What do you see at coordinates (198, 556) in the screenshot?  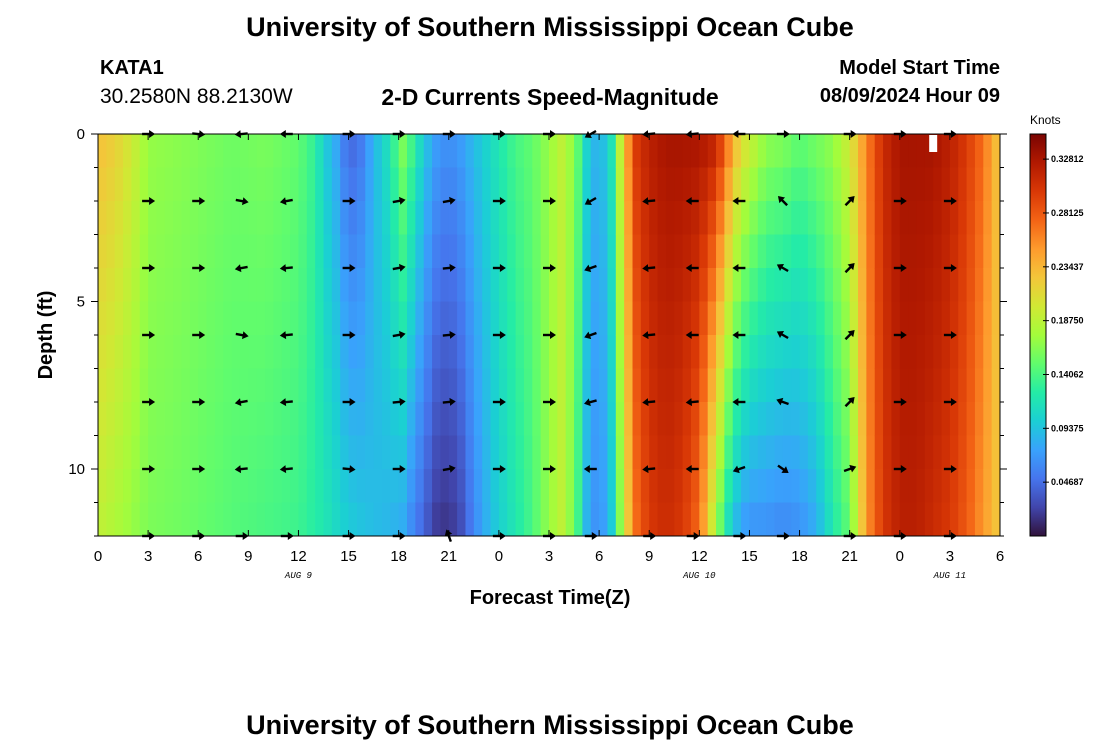 I see `x-tick-label: 6` at bounding box center [198, 556].